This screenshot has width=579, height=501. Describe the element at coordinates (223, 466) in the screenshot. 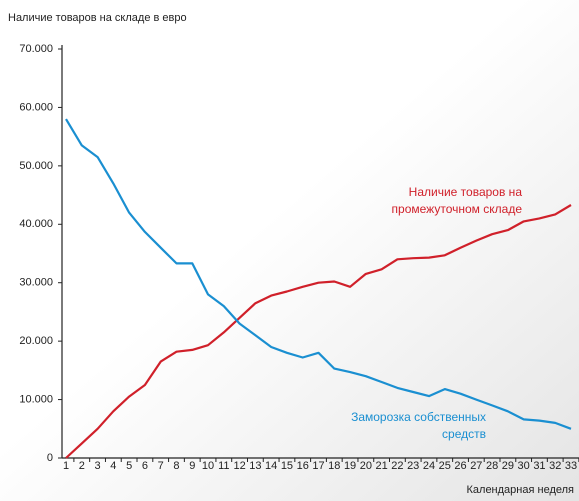

I see `x-tick-label: 11` at that location.